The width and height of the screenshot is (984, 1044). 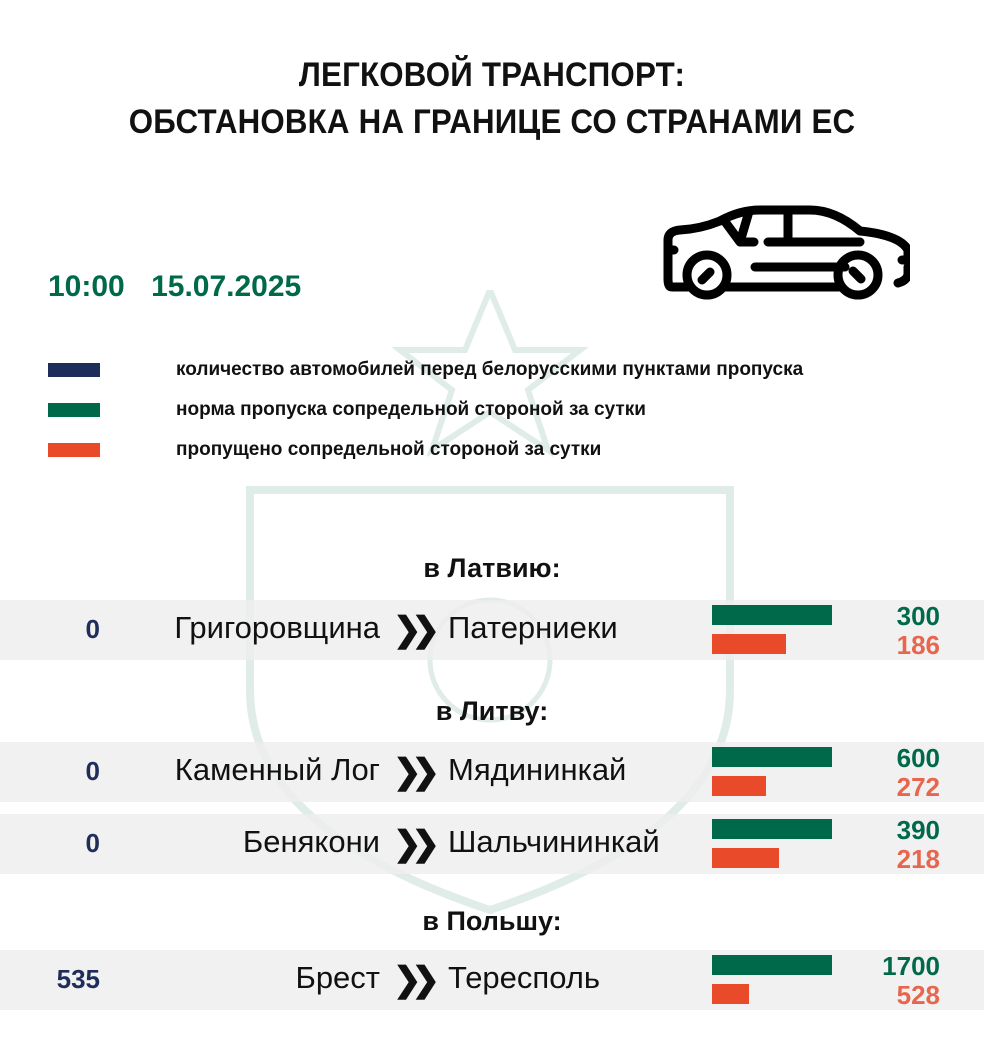 What do you see at coordinates (918, 995) in the screenshot?
I see `passed-value: 528` at bounding box center [918, 995].